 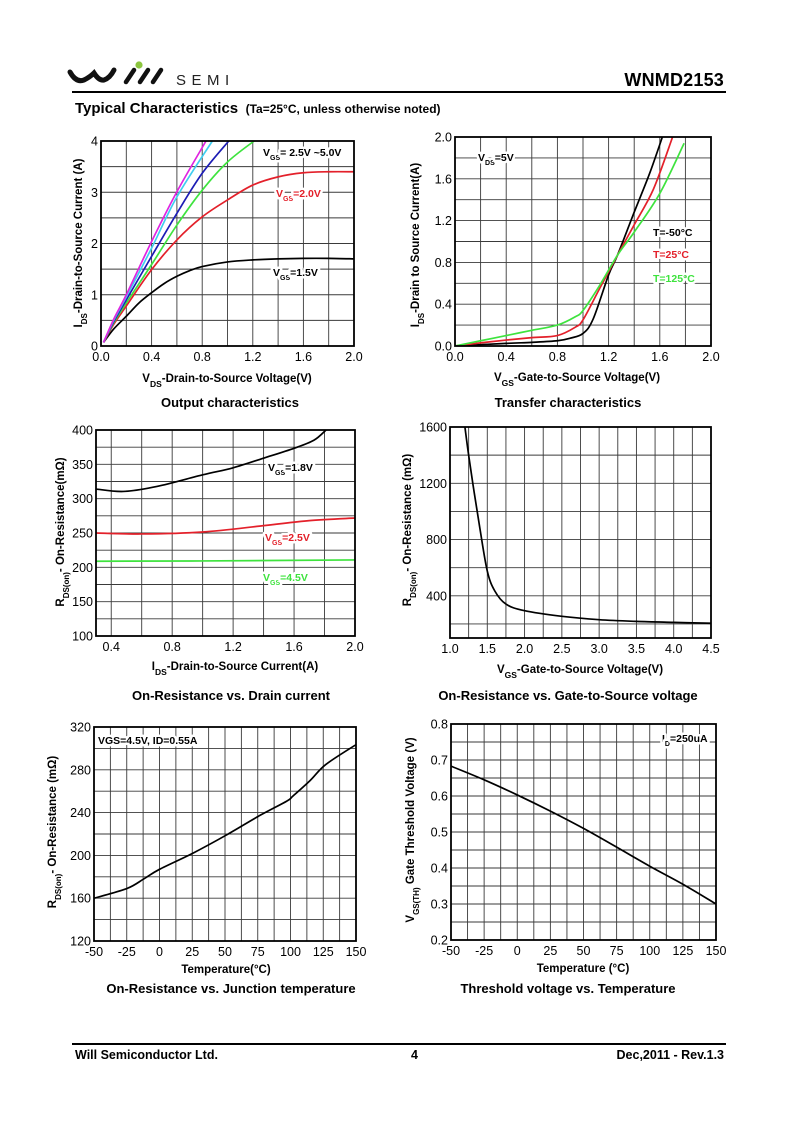 What do you see at coordinates (443, 347) in the screenshot?
I see `y-tick-label: 0.0` at bounding box center [443, 347].